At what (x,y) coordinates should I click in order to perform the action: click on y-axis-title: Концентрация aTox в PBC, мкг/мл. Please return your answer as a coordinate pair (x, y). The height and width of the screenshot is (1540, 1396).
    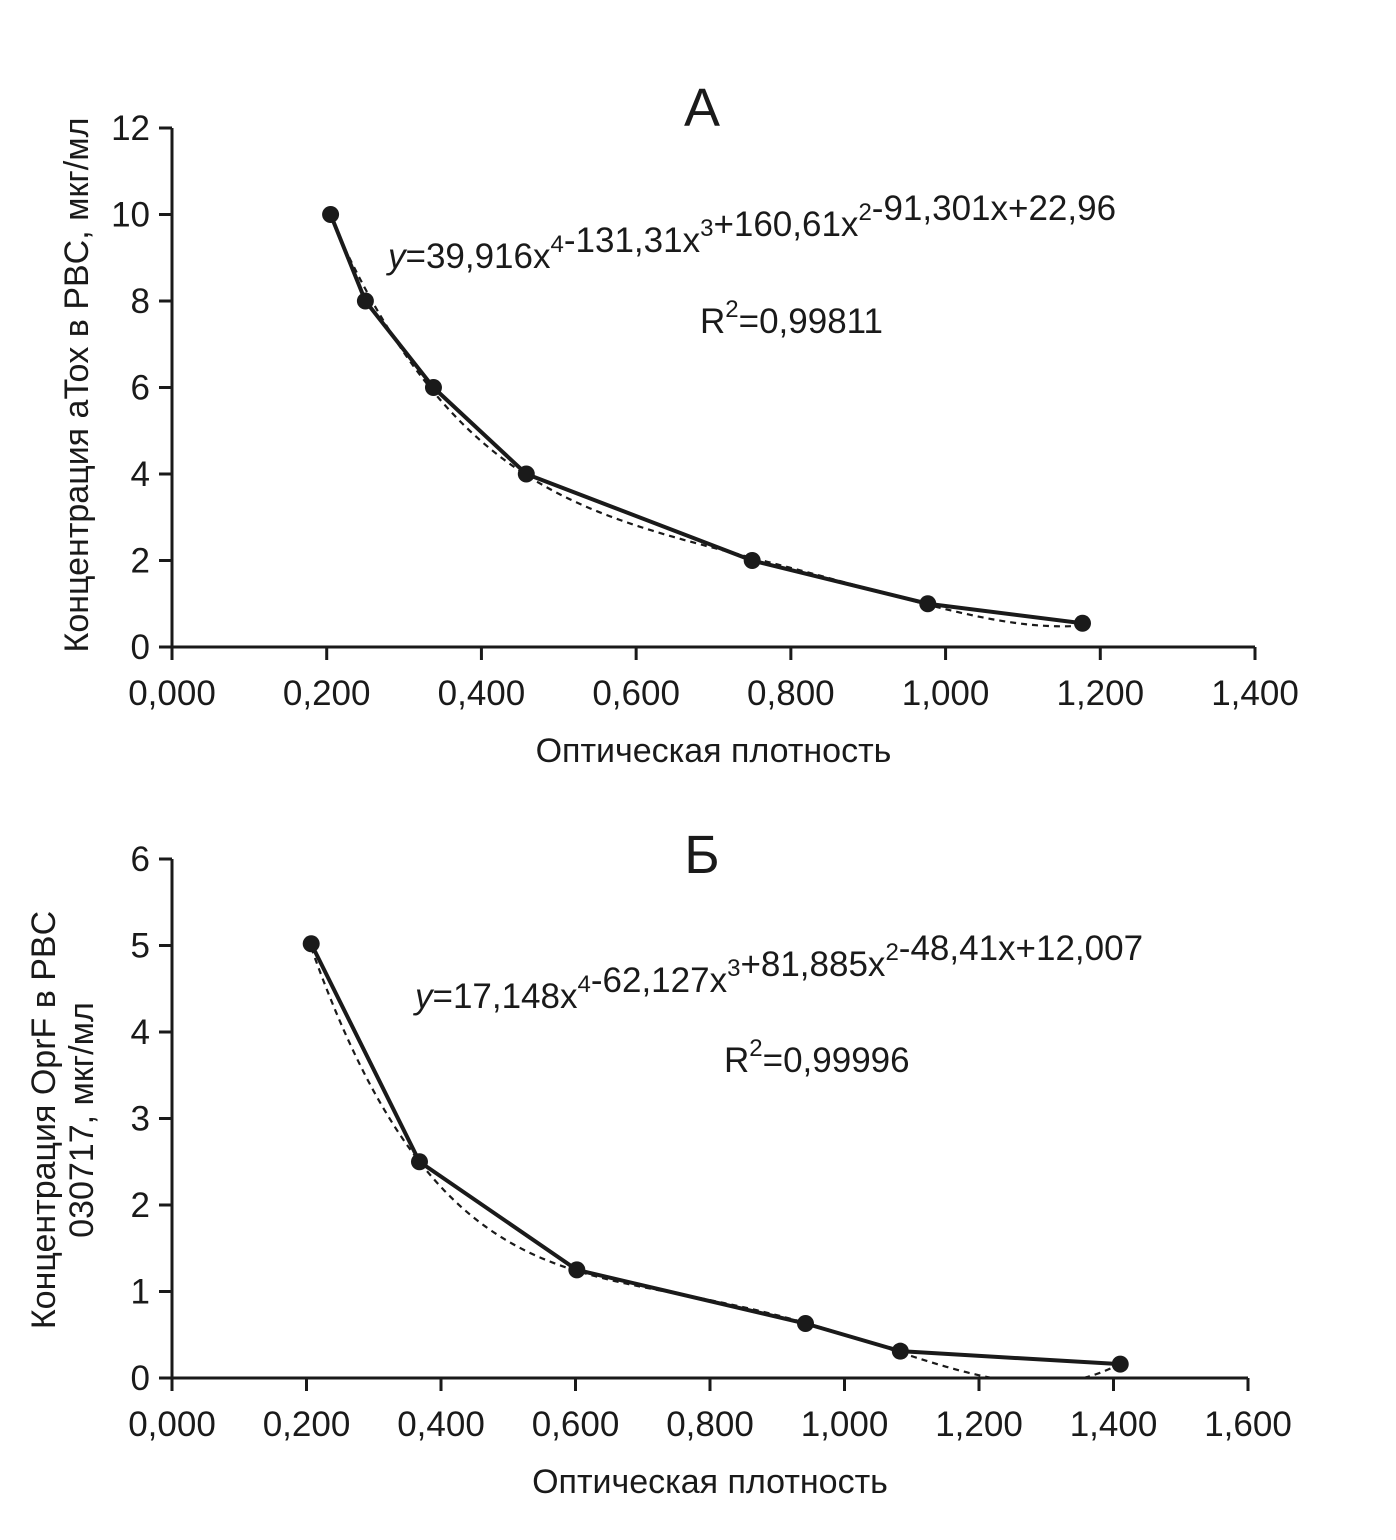
    Looking at the image, I should click on (77, 385).